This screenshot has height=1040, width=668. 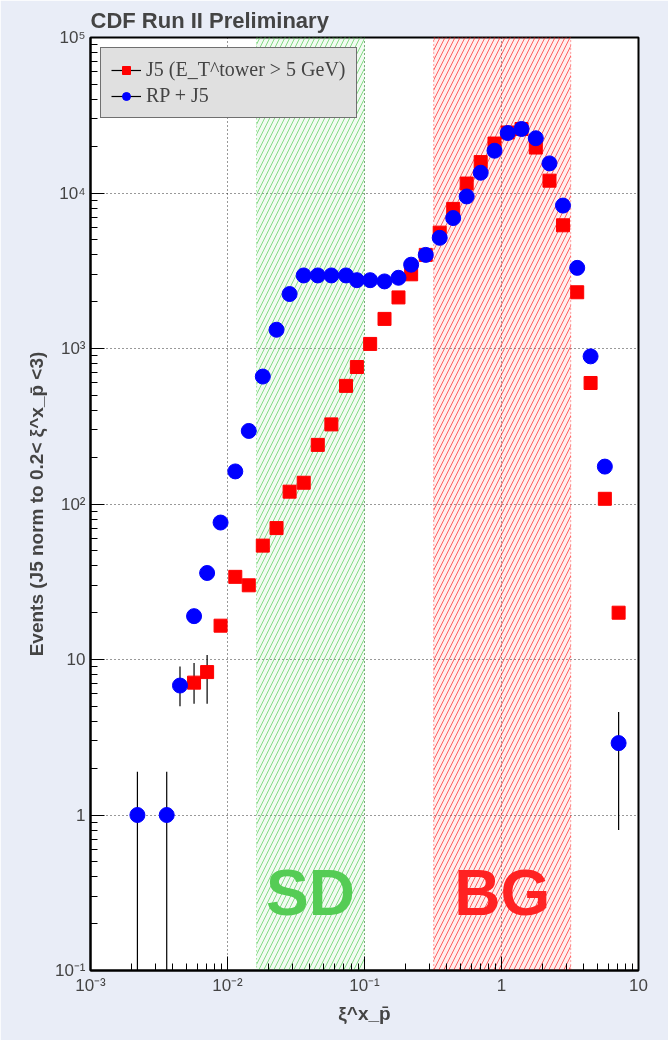 What do you see at coordinates (246, 69) in the screenshot?
I see `legend-label: J5 (E_T^tower > 5 GeV)` at bounding box center [246, 69].